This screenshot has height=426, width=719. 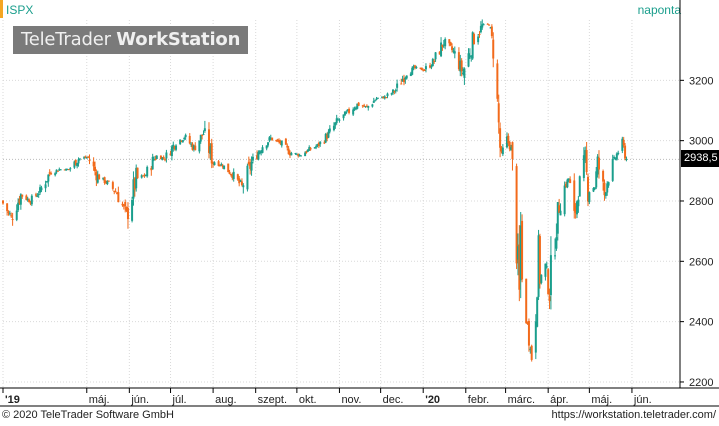 What do you see at coordinates (131, 40) in the screenshot?
I see `teletrader-logo: TeleTrader WorkStation` at bounding box center [131, 40].